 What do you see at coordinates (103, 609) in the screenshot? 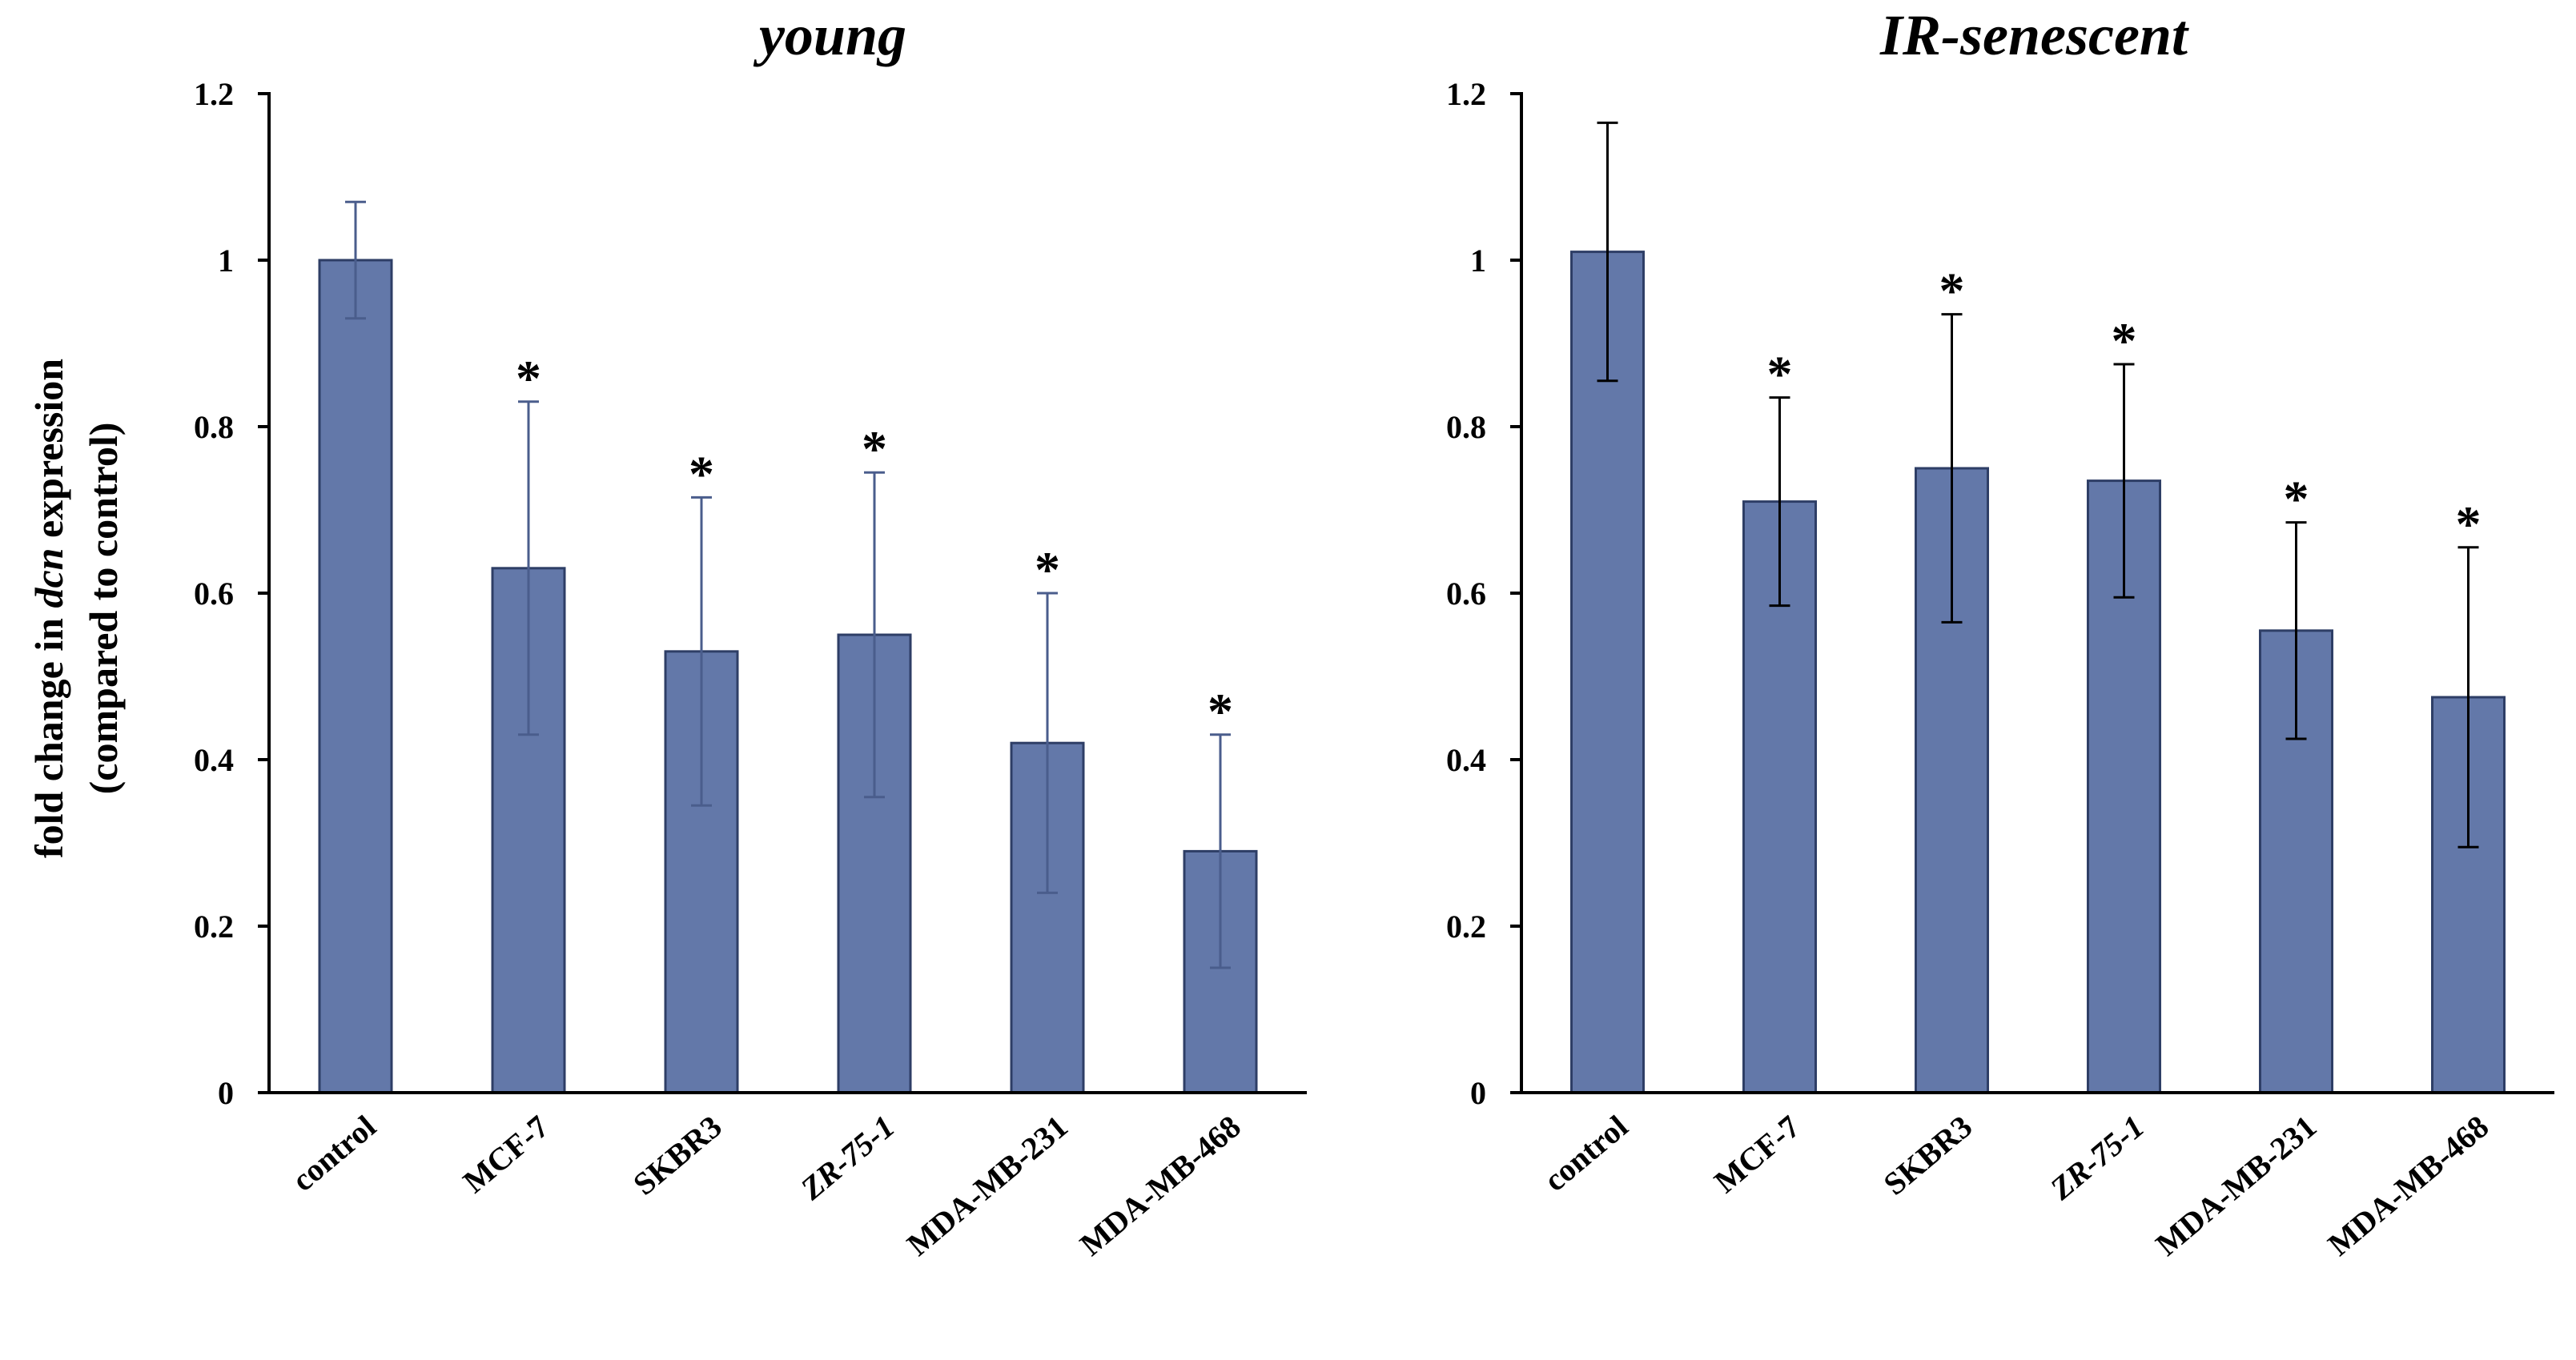
I see `y-axis-label-line2: (compared to control)` at bounding box center [103, 609].